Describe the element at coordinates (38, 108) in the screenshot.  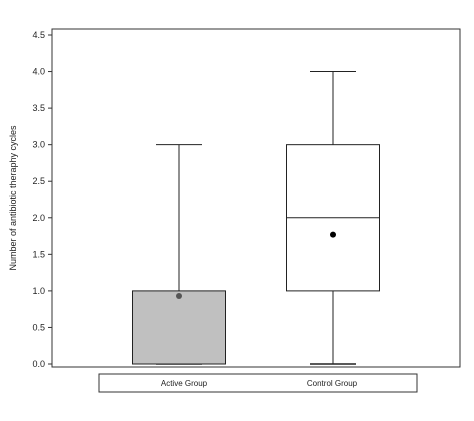
I see `y-tick-label: 3.5` at that location.